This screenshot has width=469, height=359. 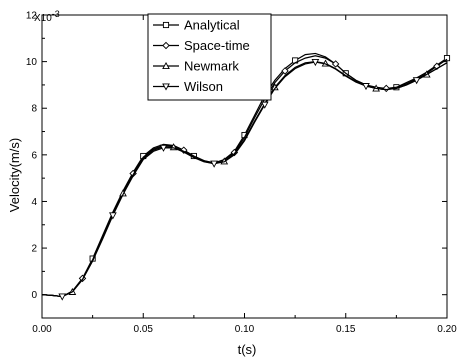 I want to click on y-tick-label: 0, so click(x=34, y=295).